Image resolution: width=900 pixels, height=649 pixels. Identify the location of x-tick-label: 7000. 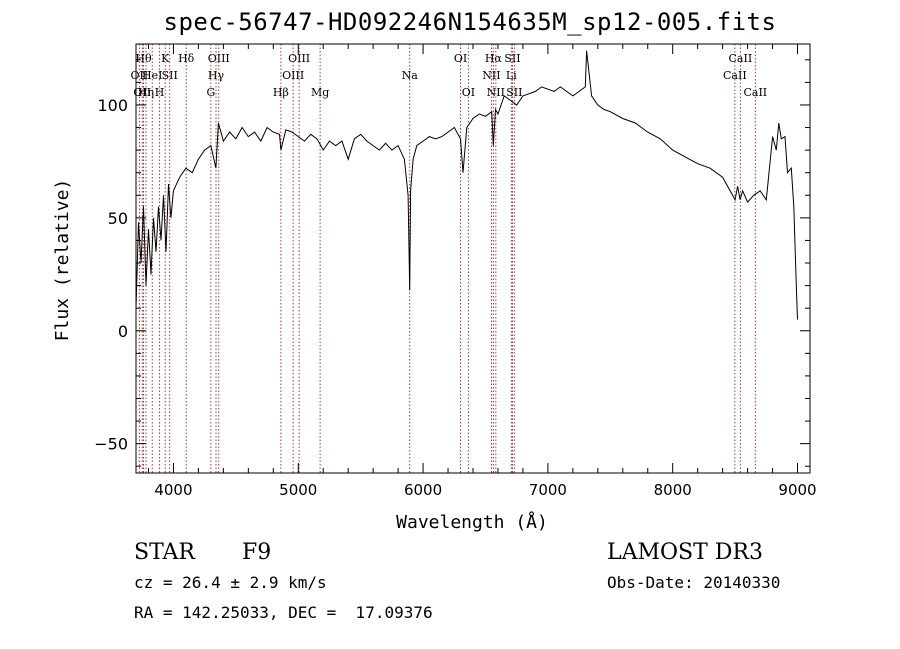
(548, 490).